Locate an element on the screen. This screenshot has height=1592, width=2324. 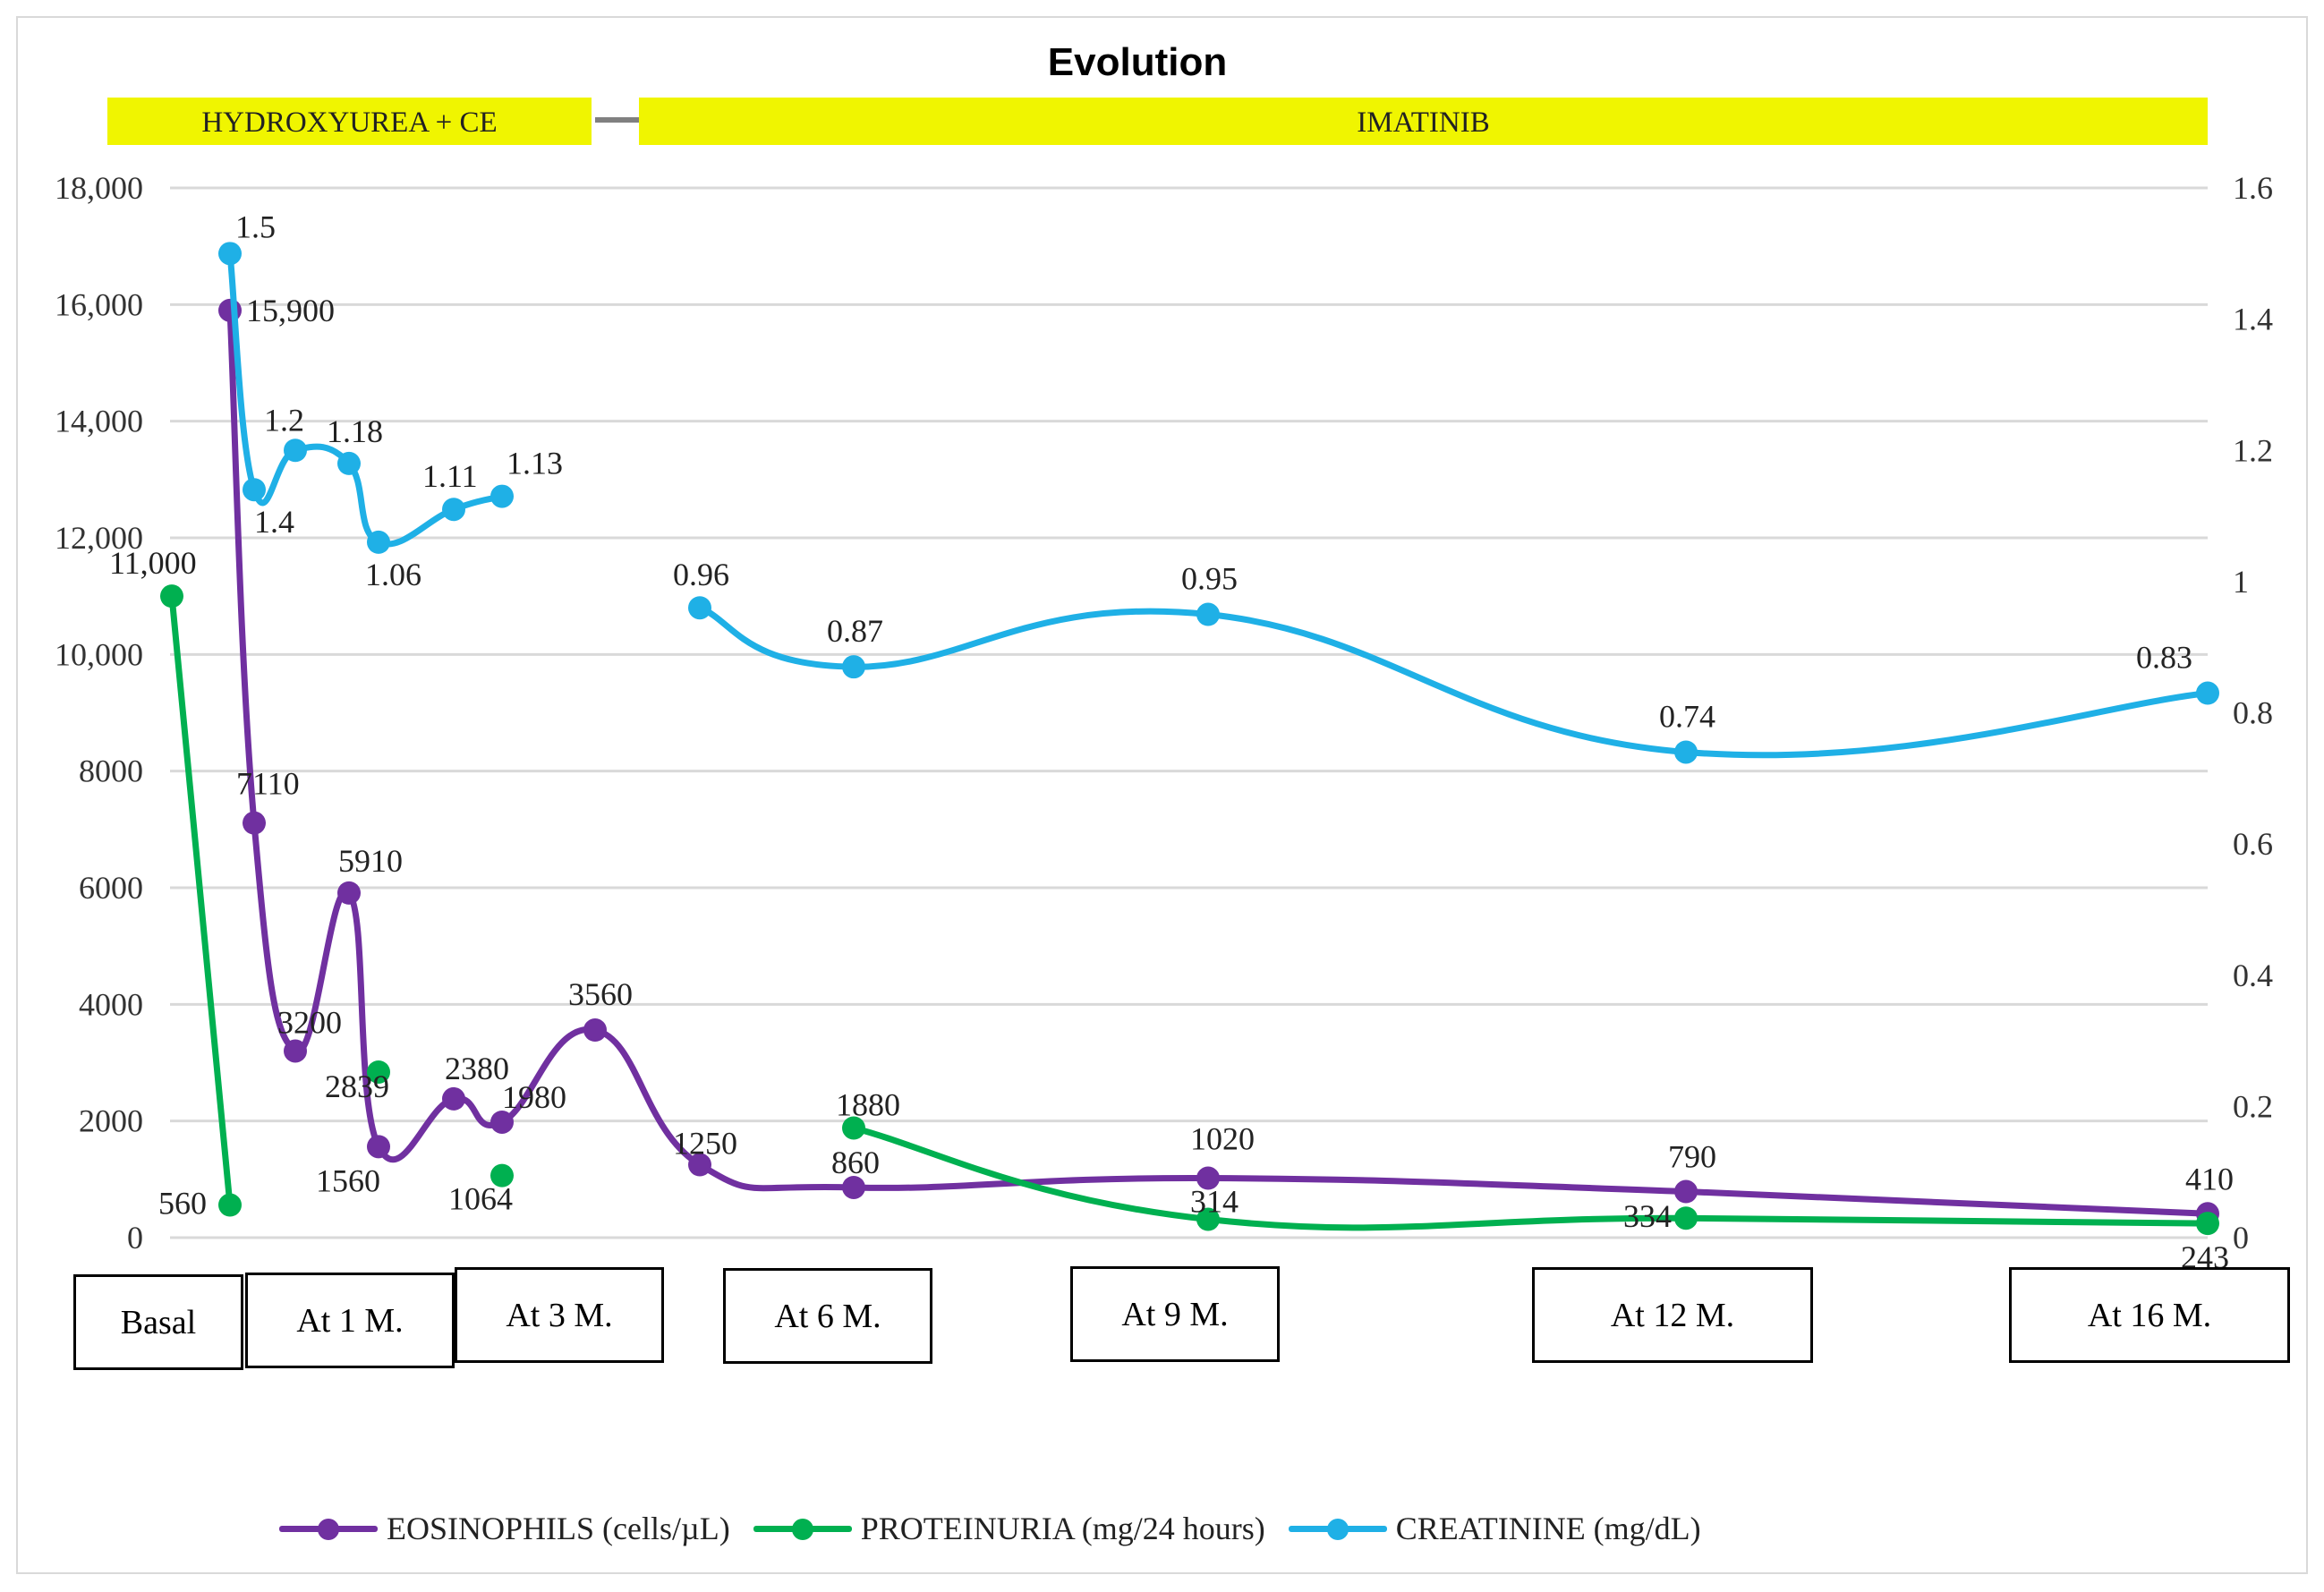
data-label: 1880 is located at coordinates (868, 1104).